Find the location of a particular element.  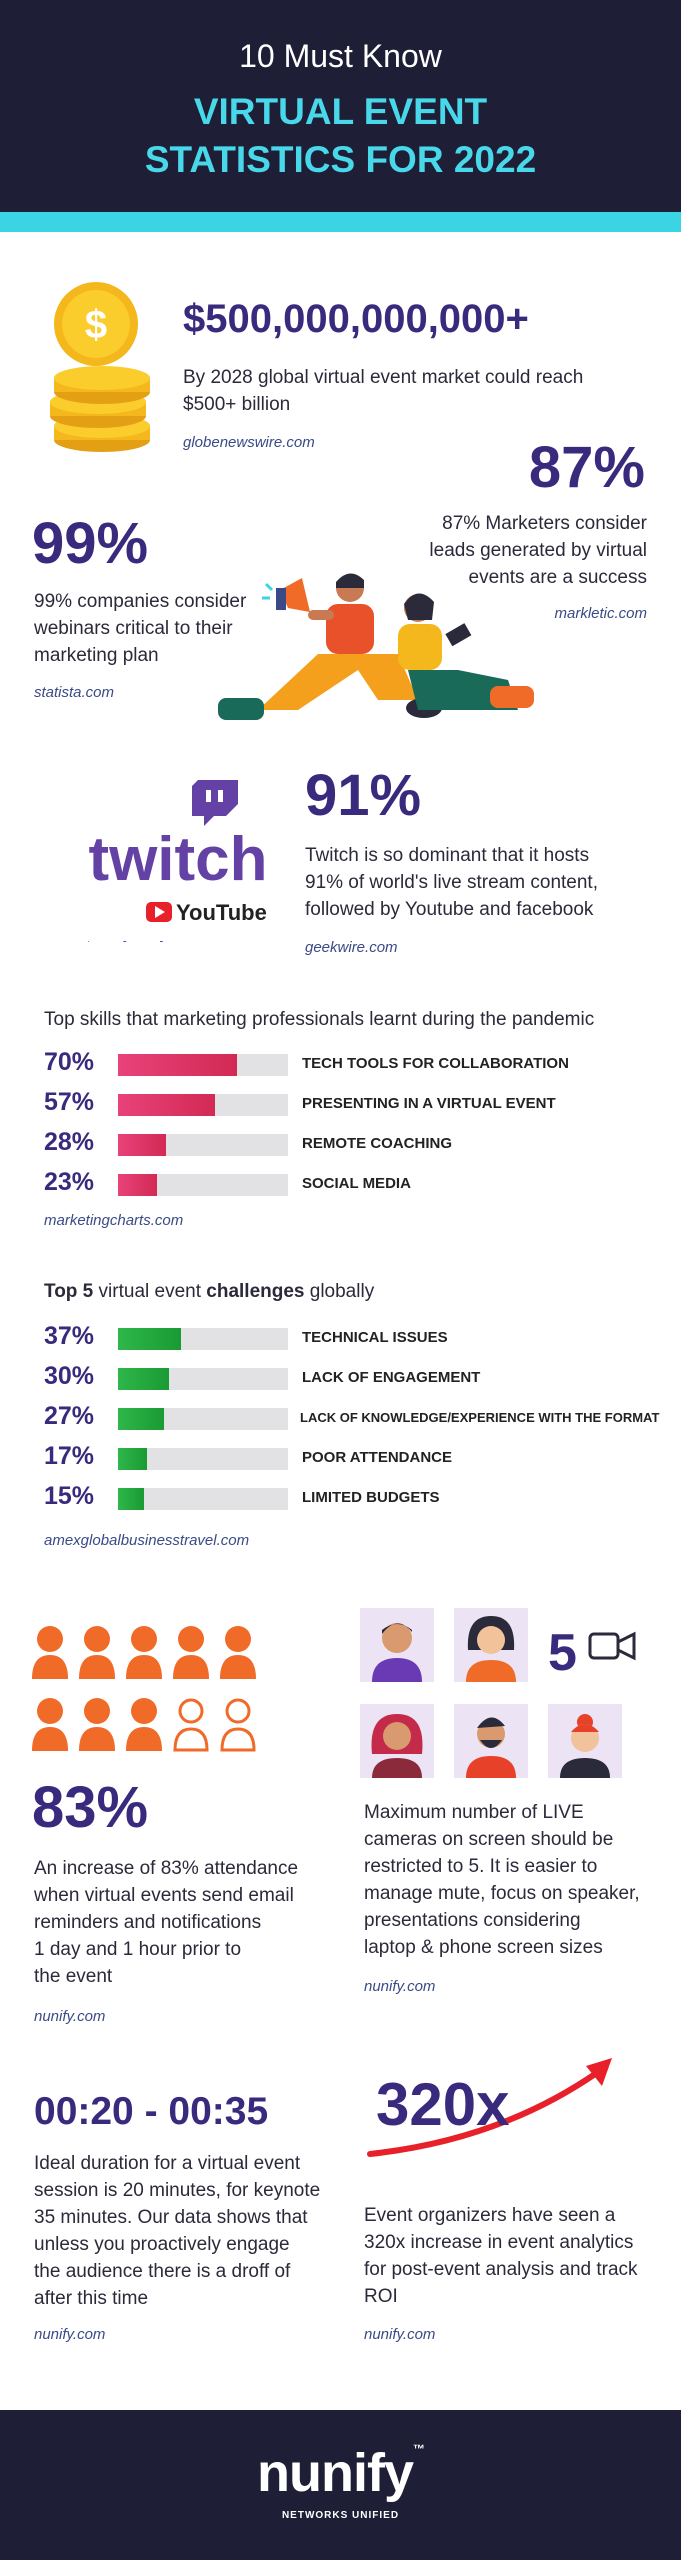

market-text-line2: $500+ billion is located at coordinates (237, 404).